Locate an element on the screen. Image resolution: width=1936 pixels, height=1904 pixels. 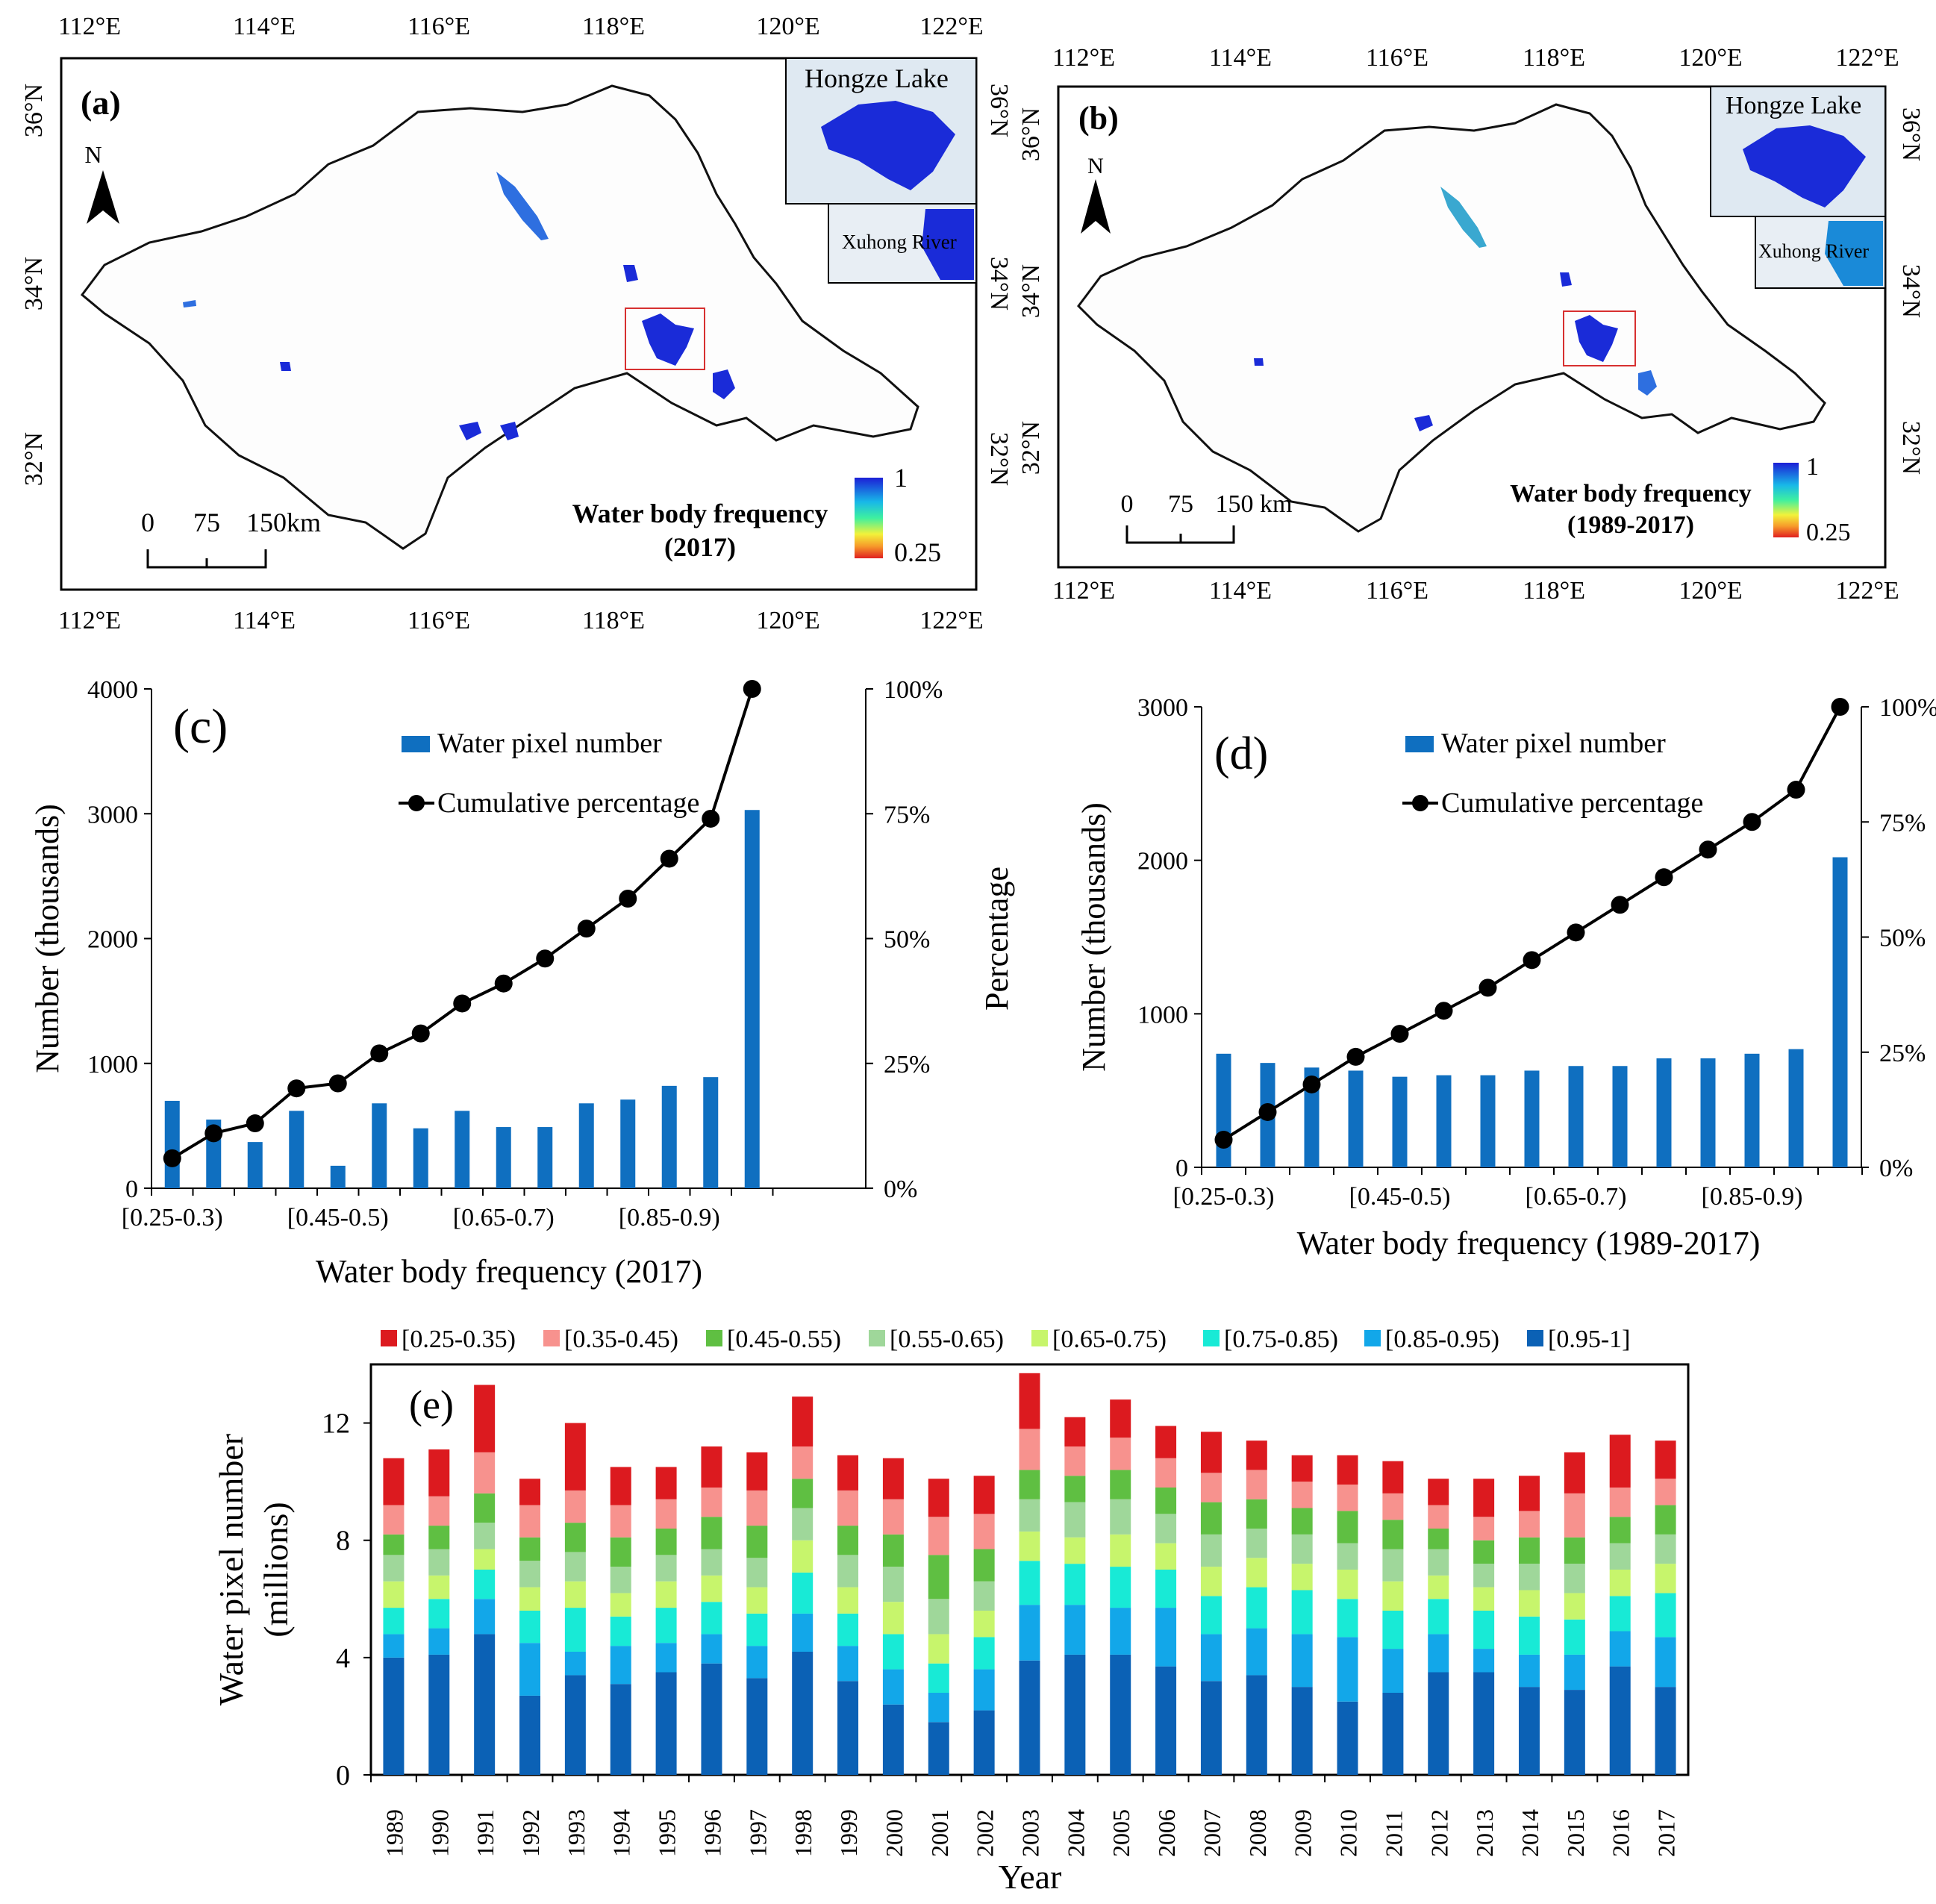
inset-xuhong-water is located at coordinates (948, 244).